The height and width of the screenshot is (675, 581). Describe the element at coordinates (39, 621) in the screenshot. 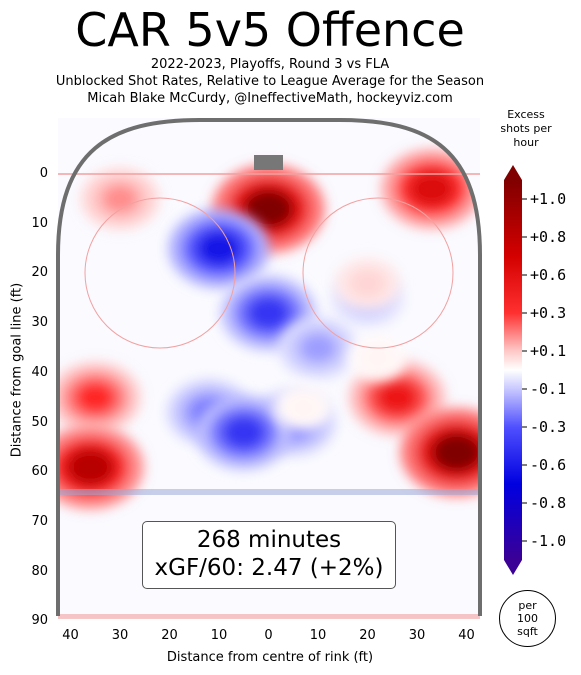

I see `y-tick-label: 90` at that location.